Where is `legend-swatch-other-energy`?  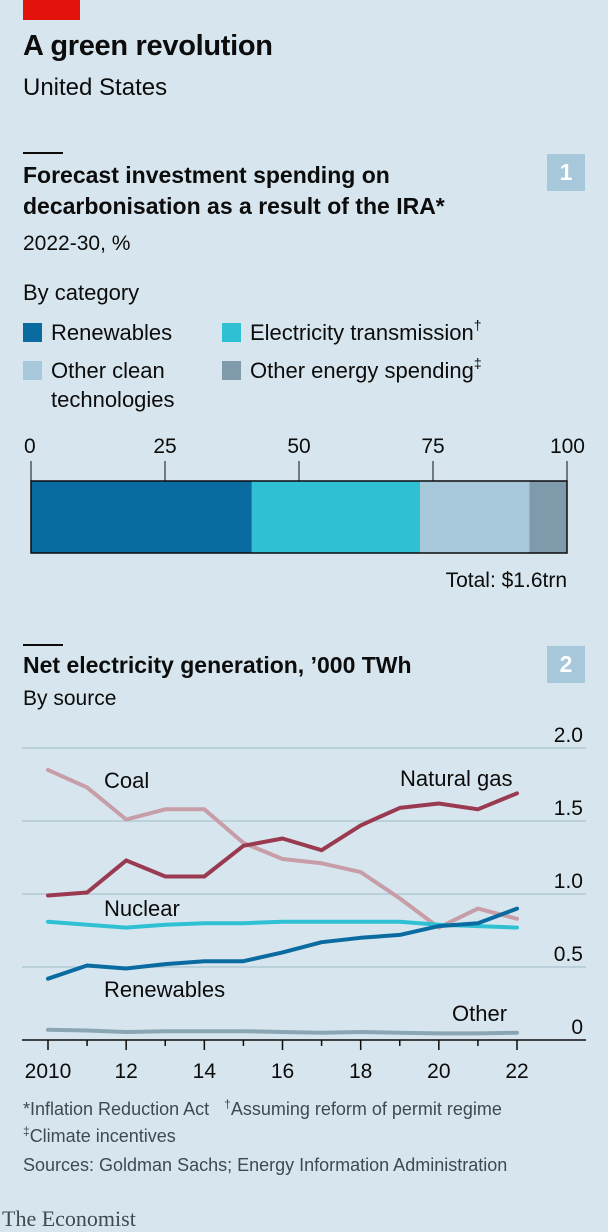 legend-swatch-other-energy is located at coordinates (231, 370).